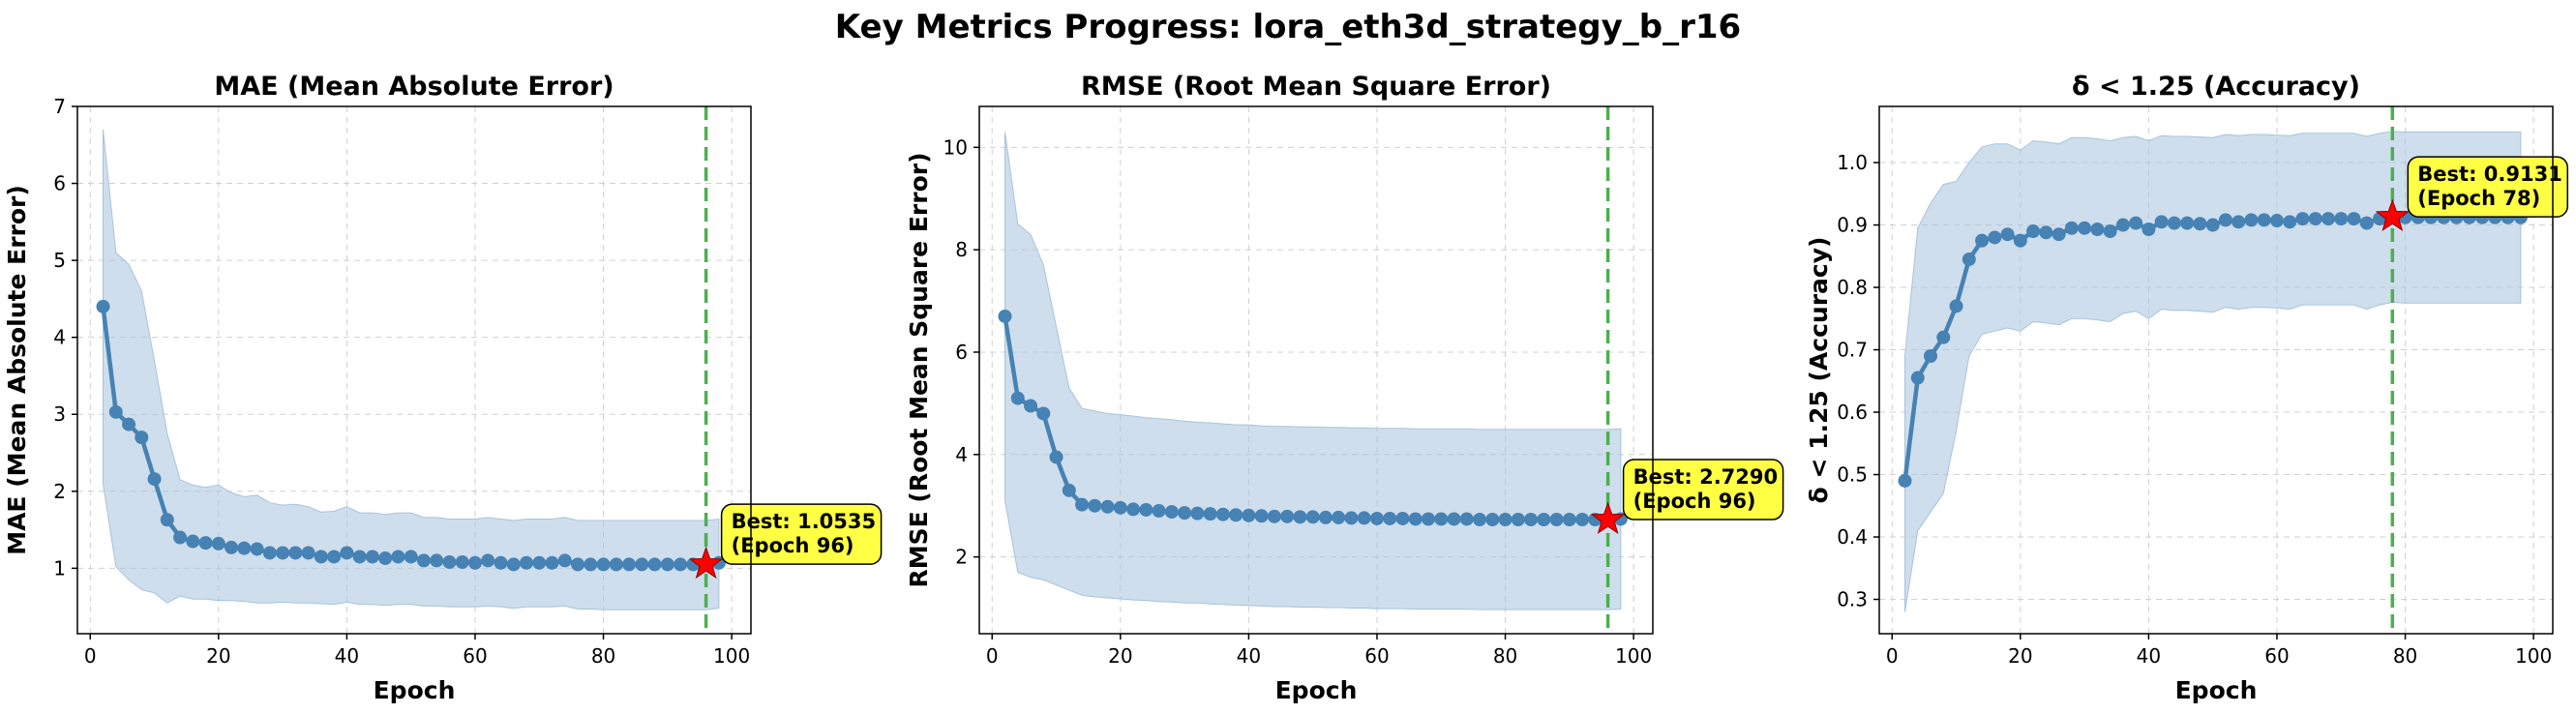 The height and width of the screenshot is (714, 2576). Describe the element at coordinates (1852, 288) in the screenshot. I see `y-tick-label: 0.8` at that location.